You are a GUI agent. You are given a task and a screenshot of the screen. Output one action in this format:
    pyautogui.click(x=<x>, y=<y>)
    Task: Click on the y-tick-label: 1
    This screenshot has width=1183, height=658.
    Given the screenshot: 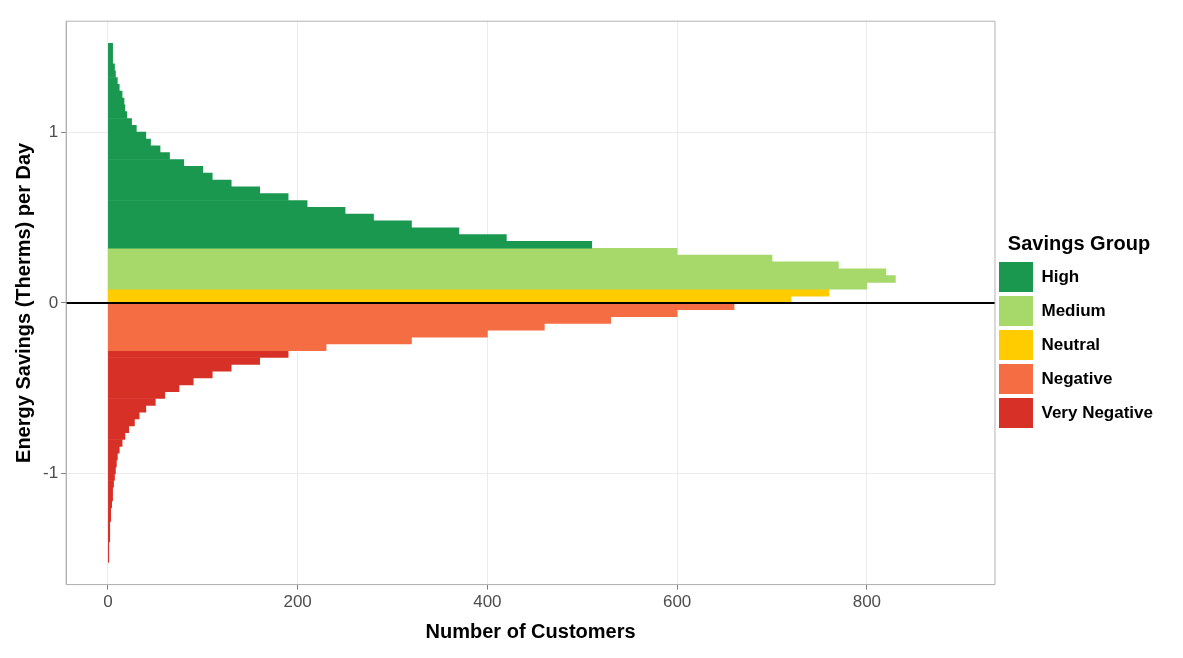 What is the action you would take?
    pyautogui.click(x=53, y=131)
    